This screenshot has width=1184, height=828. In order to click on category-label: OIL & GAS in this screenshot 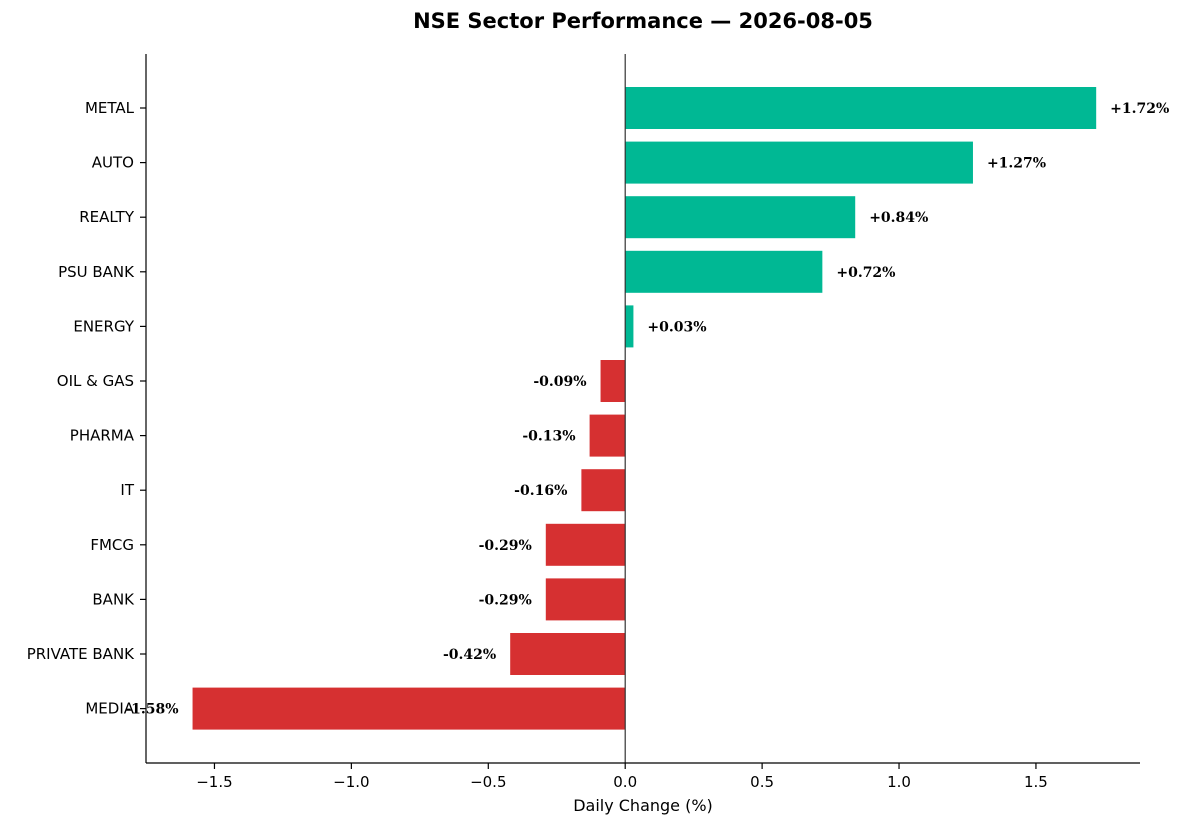, I will do `click(95, 381)`.